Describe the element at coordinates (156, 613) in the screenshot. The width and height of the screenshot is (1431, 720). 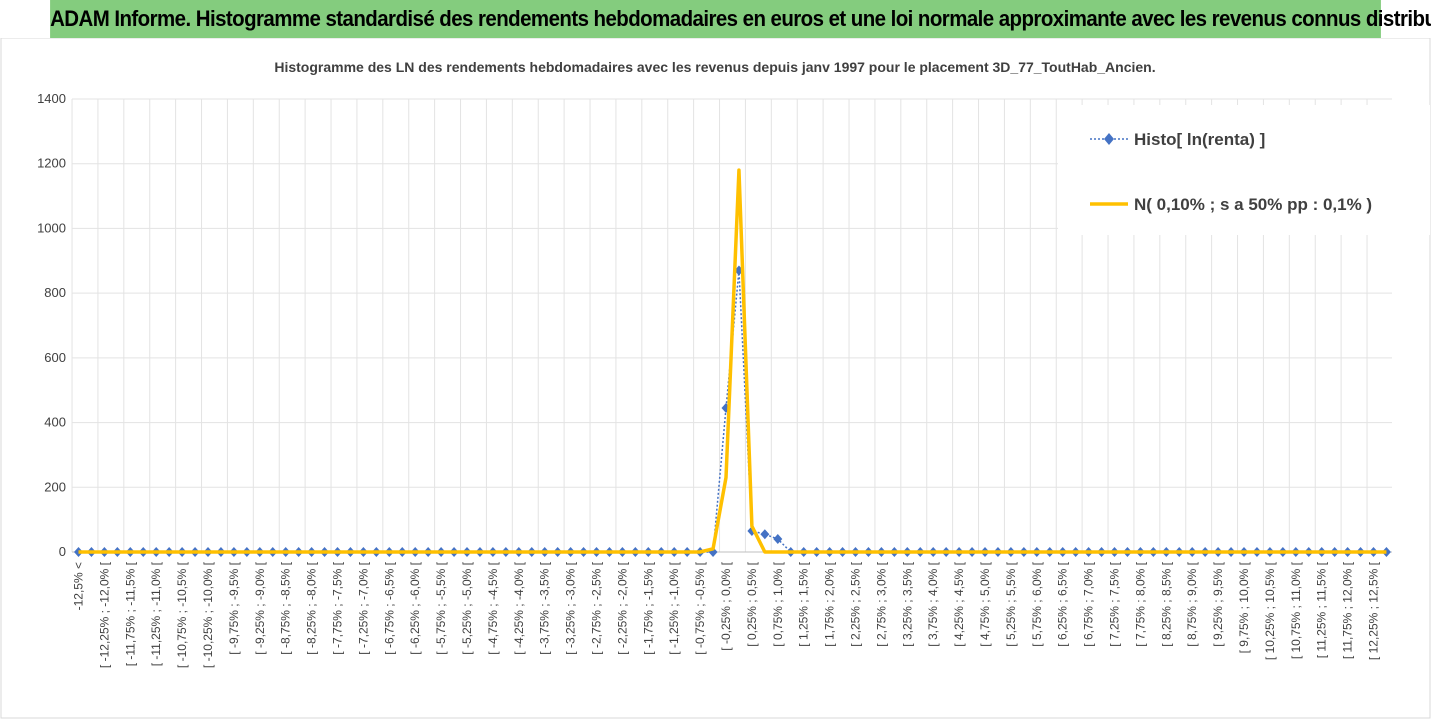
I see `x-tick-label: [ -11,25% ; -11,0% [` at that location.